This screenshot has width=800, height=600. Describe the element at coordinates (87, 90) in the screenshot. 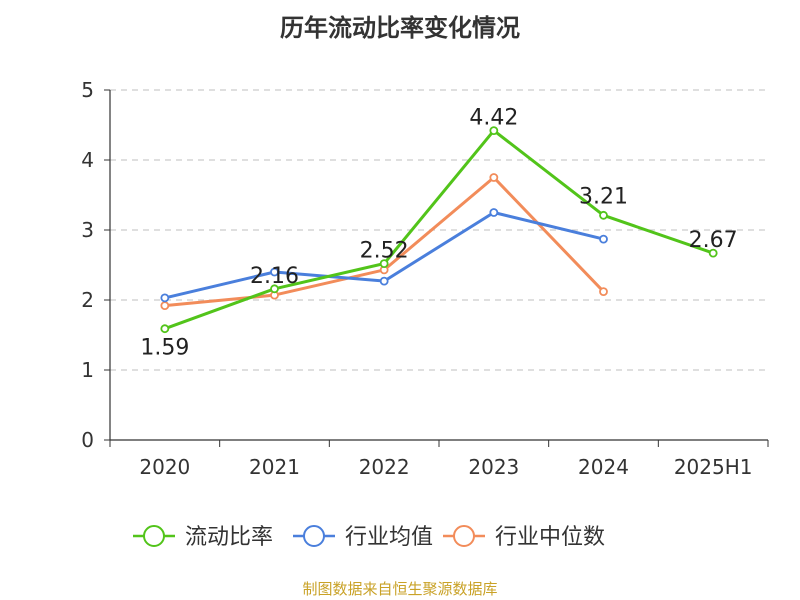

I see `y-tick-label: 5` at that location.